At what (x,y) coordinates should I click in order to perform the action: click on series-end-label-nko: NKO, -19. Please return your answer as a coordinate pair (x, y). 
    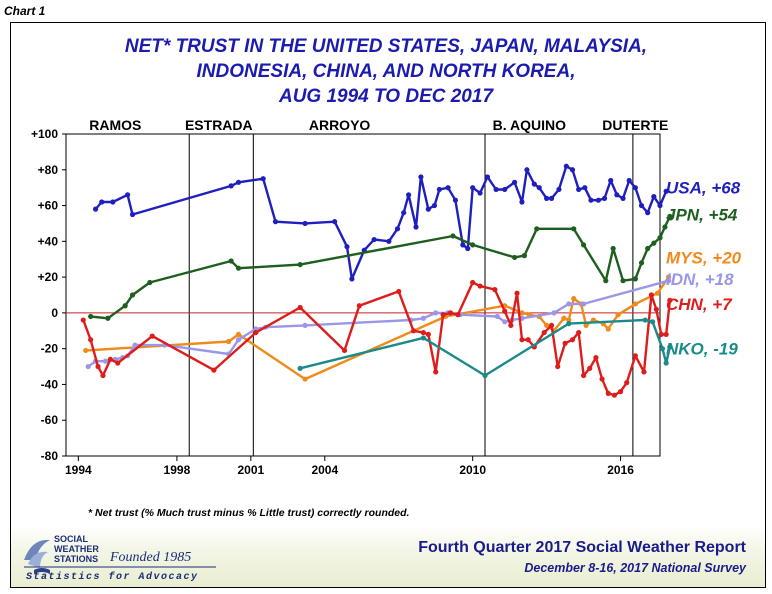
    Looking at the image, I should click on (702, 349).